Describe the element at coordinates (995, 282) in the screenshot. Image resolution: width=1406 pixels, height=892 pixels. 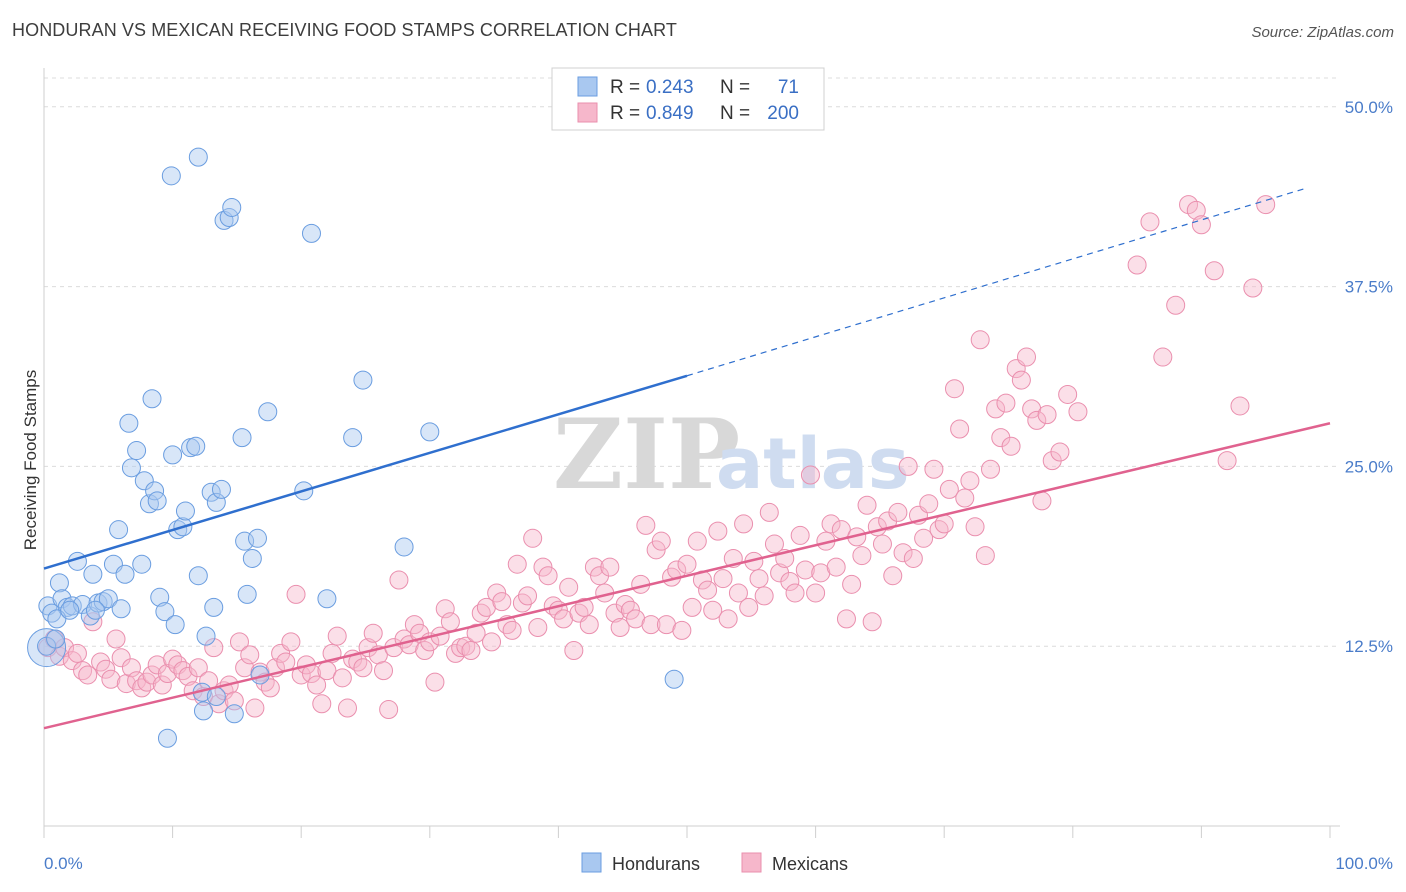
I see `hondurans-trend-extension` at that location.